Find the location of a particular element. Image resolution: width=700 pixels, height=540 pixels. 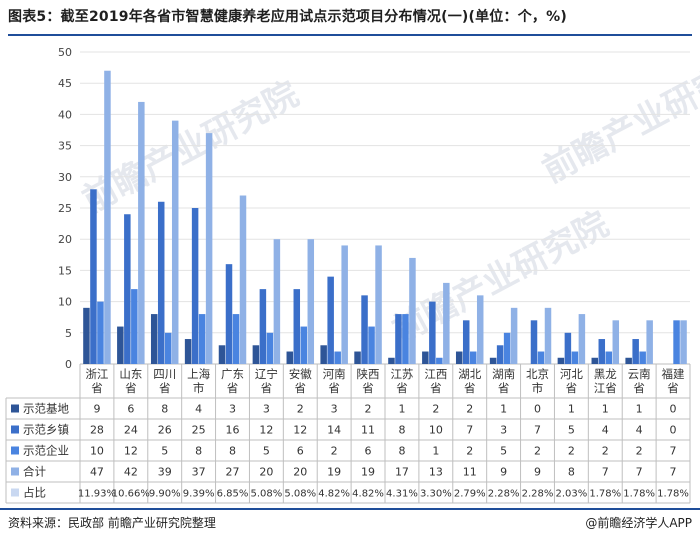

footer-divider is located at coordinates (350, 509).